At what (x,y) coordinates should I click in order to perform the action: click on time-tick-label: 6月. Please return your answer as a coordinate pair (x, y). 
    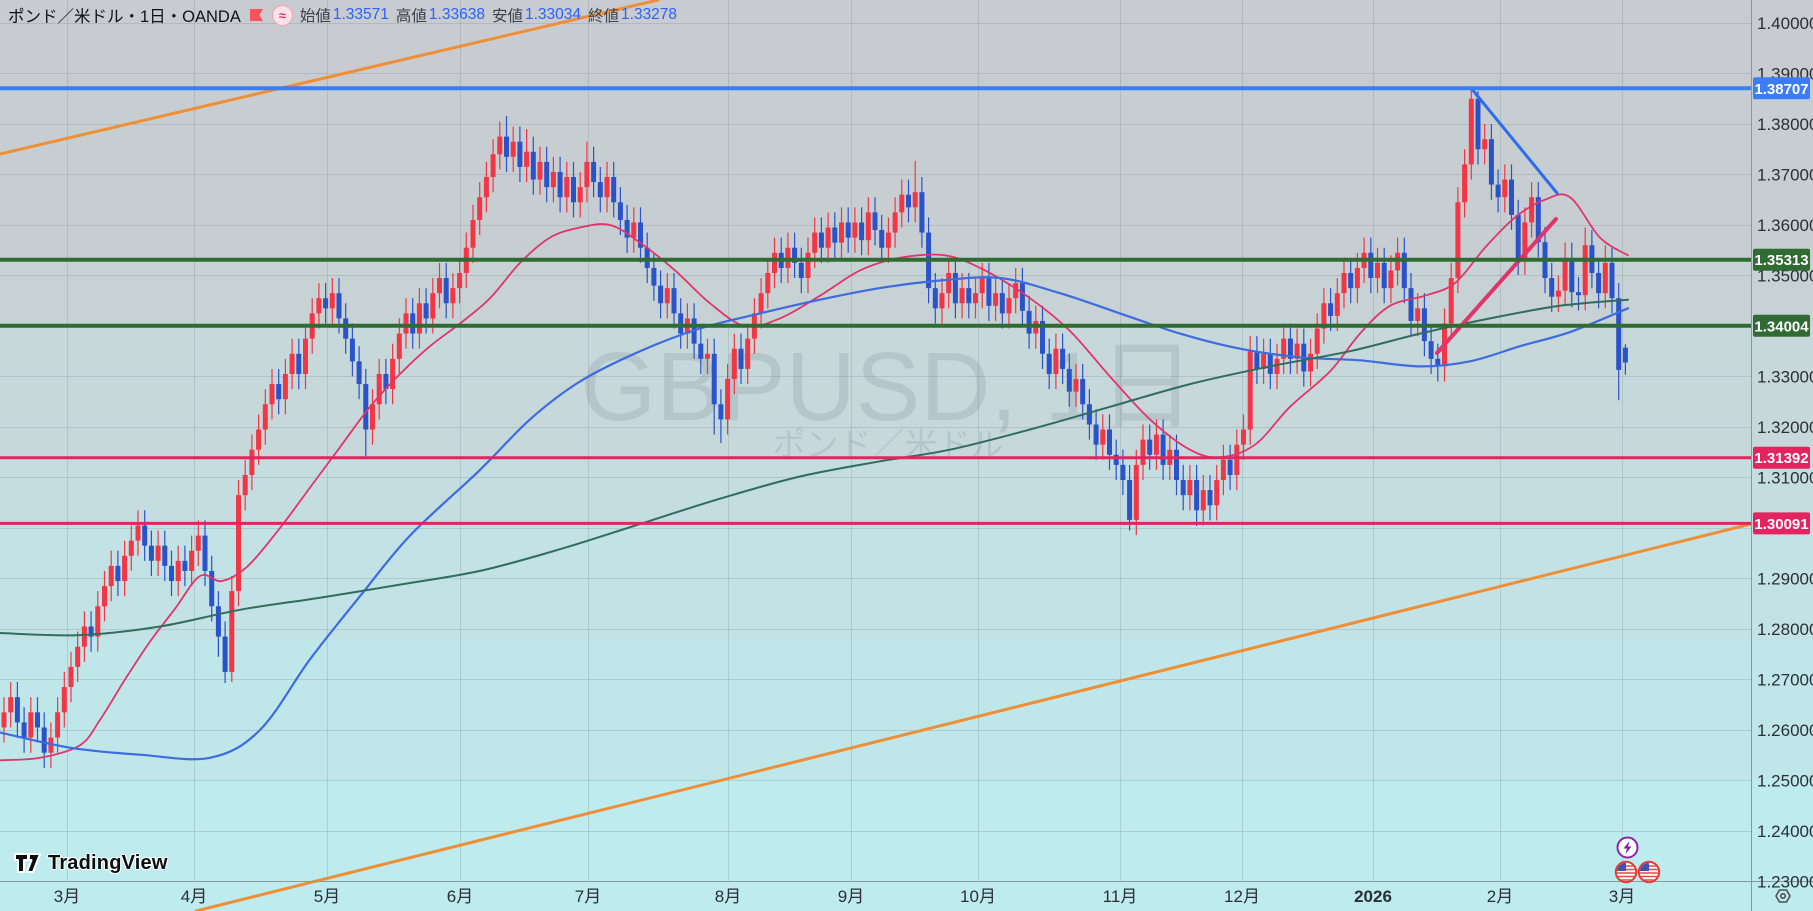
    Looking at the image, I should click on (460, 896).